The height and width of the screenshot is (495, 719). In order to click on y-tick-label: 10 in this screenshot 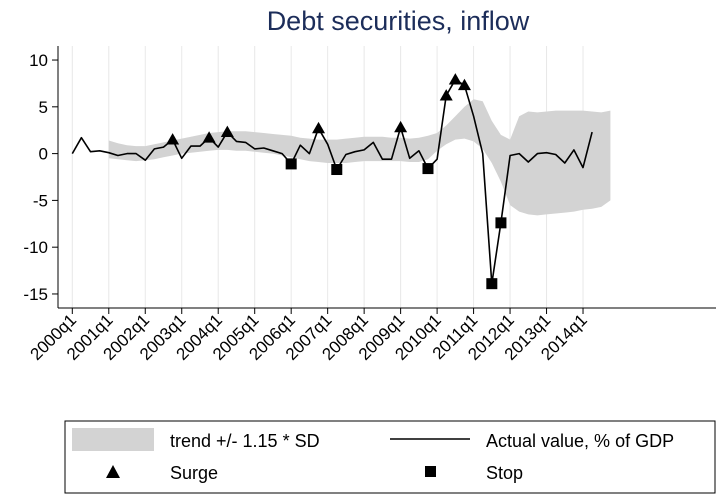, I will do `click(38, 60)`.